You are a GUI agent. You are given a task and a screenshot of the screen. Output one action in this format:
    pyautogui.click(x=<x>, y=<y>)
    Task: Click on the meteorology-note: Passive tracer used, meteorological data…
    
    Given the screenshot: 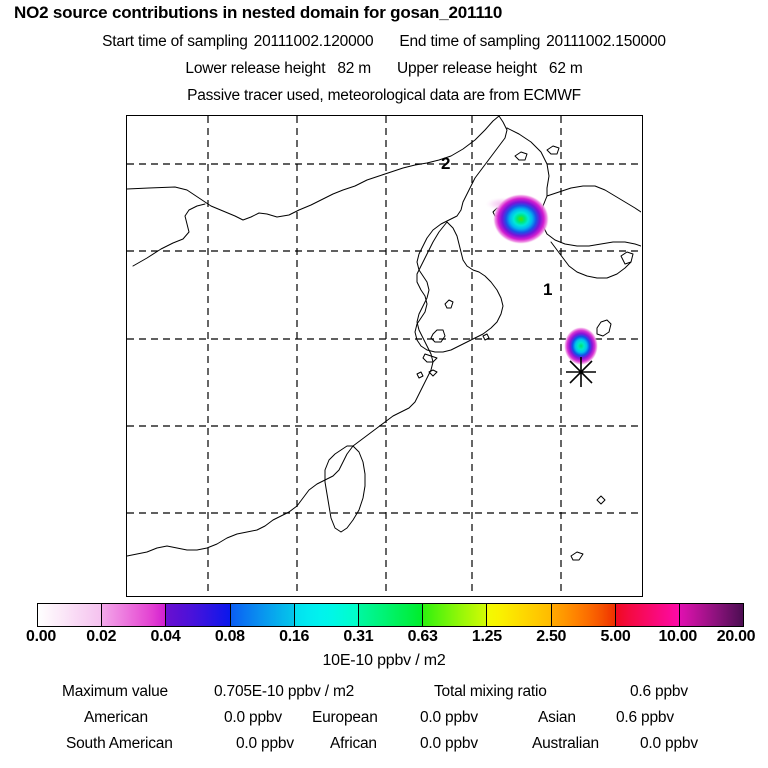 What is the action you would take?
    pyautogui.click(x=384, y=95)
    